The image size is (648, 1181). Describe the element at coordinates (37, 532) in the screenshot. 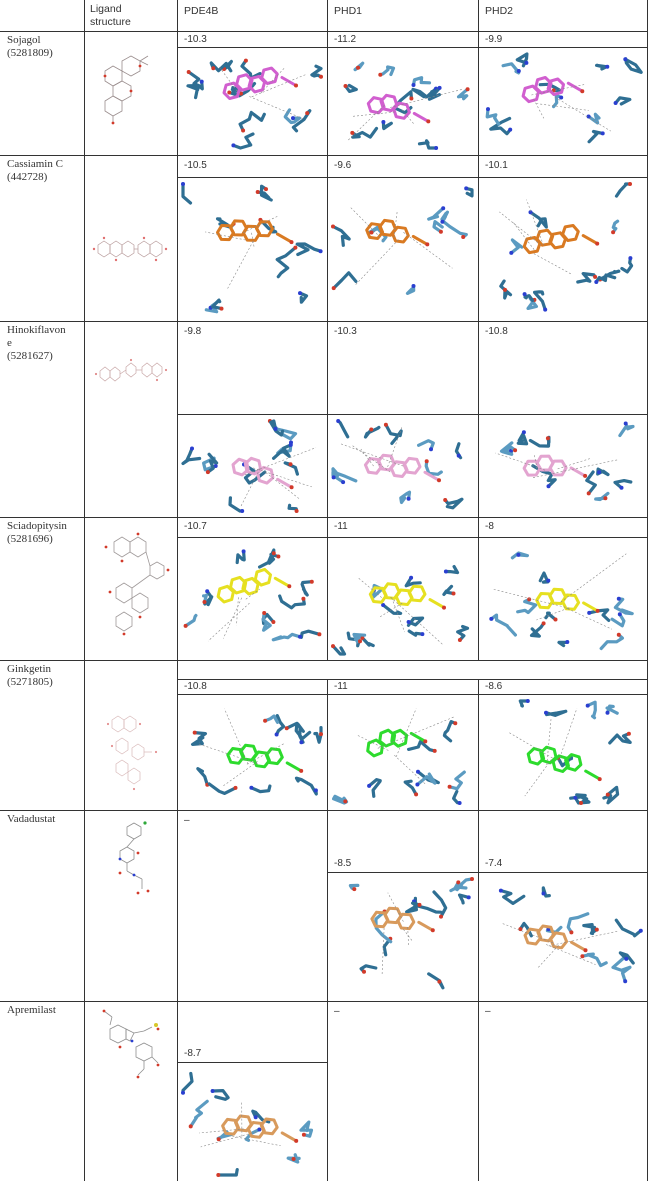

I see `ligand-name: Sciadopitysin (5281696)` at that location.